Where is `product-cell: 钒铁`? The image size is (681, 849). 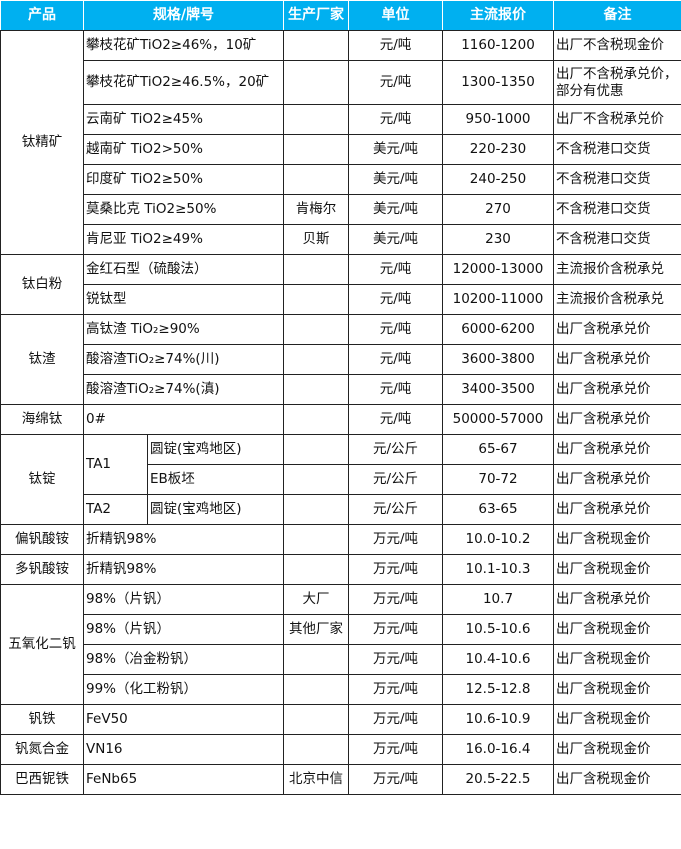 product-cell: 钒铁 is located at coordinates (42, 719).